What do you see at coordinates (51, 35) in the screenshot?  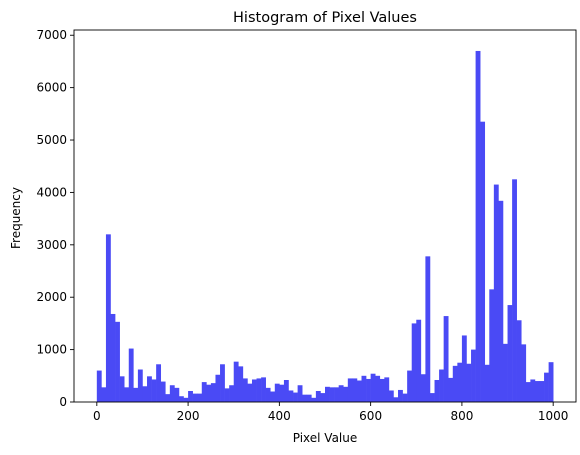 I see `y-tick-label: 7000` at bounding box center [51, 35].